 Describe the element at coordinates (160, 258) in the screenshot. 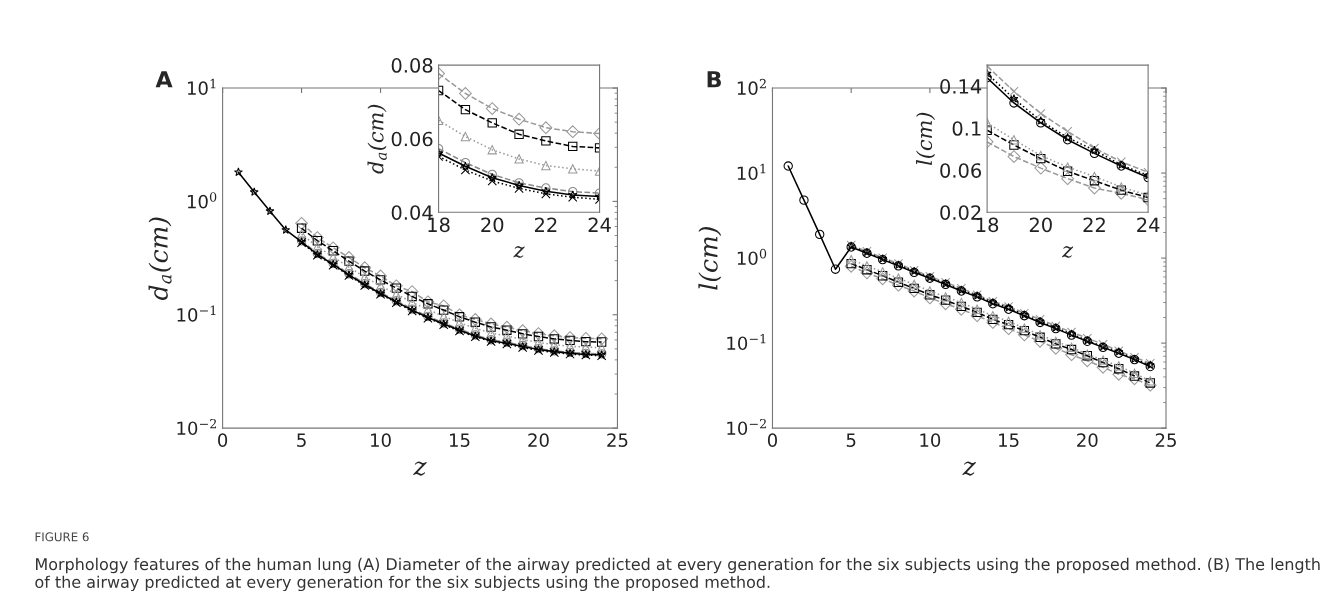

I see `y-axis-title: d$_{a}$(cm)` at that location.